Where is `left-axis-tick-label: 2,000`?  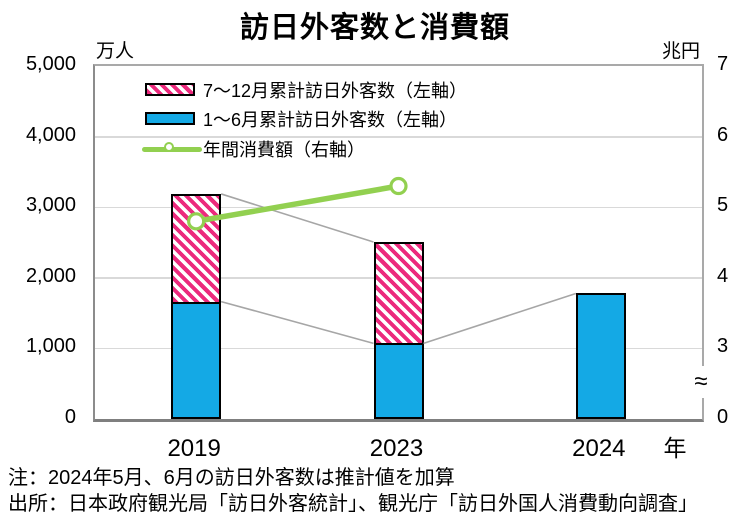
left-axis-tick-label: 2,000 is located at coordinates (50, 275).